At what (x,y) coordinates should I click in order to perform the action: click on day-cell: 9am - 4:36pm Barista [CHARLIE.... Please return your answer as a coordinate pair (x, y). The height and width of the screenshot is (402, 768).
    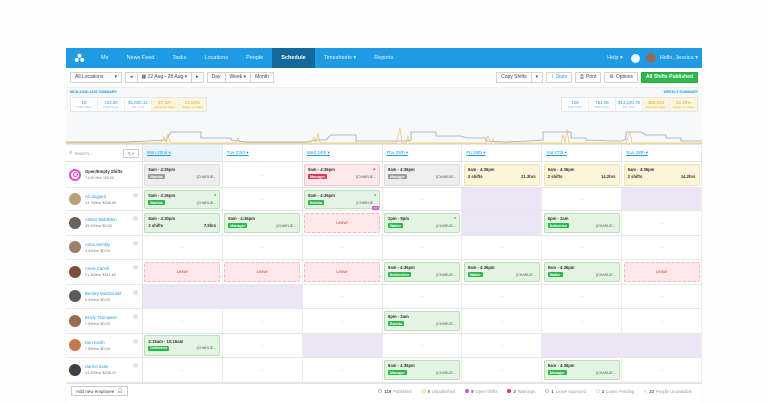
    Looking at the image, I should click on (183, 174).